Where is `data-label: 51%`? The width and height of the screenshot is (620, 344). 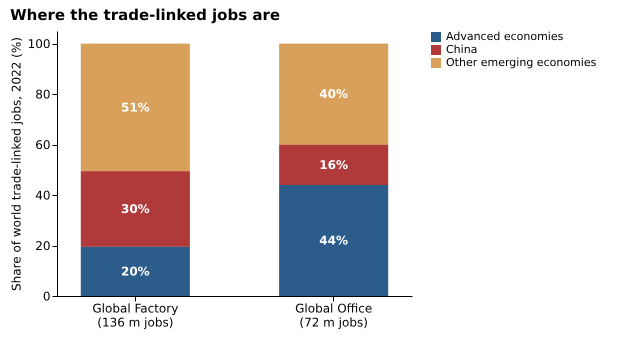
data-label: 51% is located at coordinates (135, 107).